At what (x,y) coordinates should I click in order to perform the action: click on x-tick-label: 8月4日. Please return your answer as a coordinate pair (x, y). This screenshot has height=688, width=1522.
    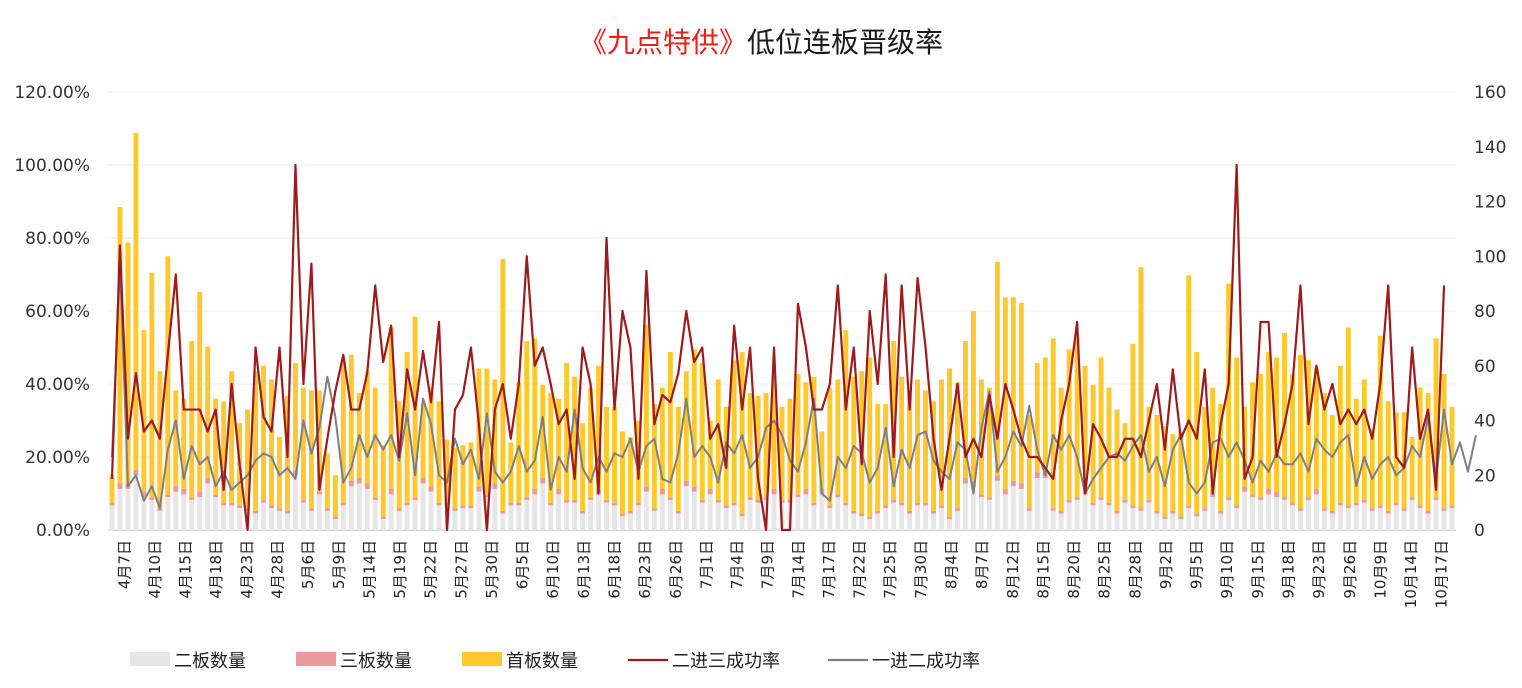
    Looking at the image, I should click on (952, 564).